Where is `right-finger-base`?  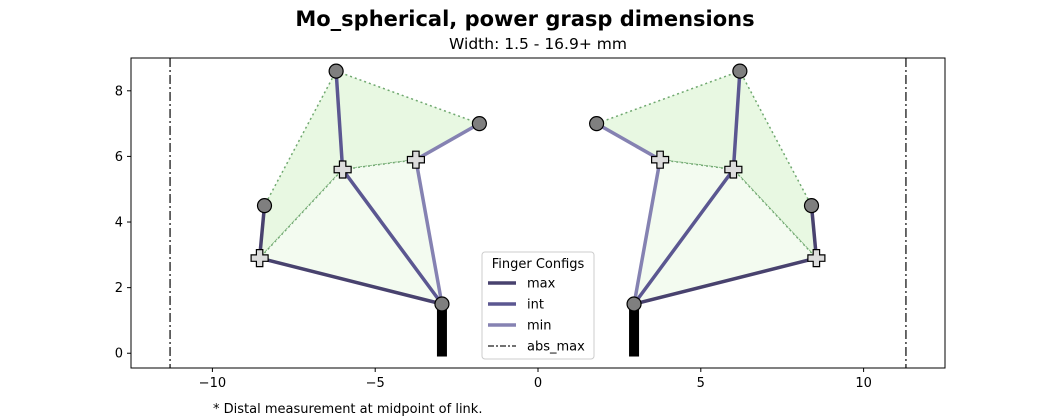 right-finger-base is located at coordinates (634, 330).